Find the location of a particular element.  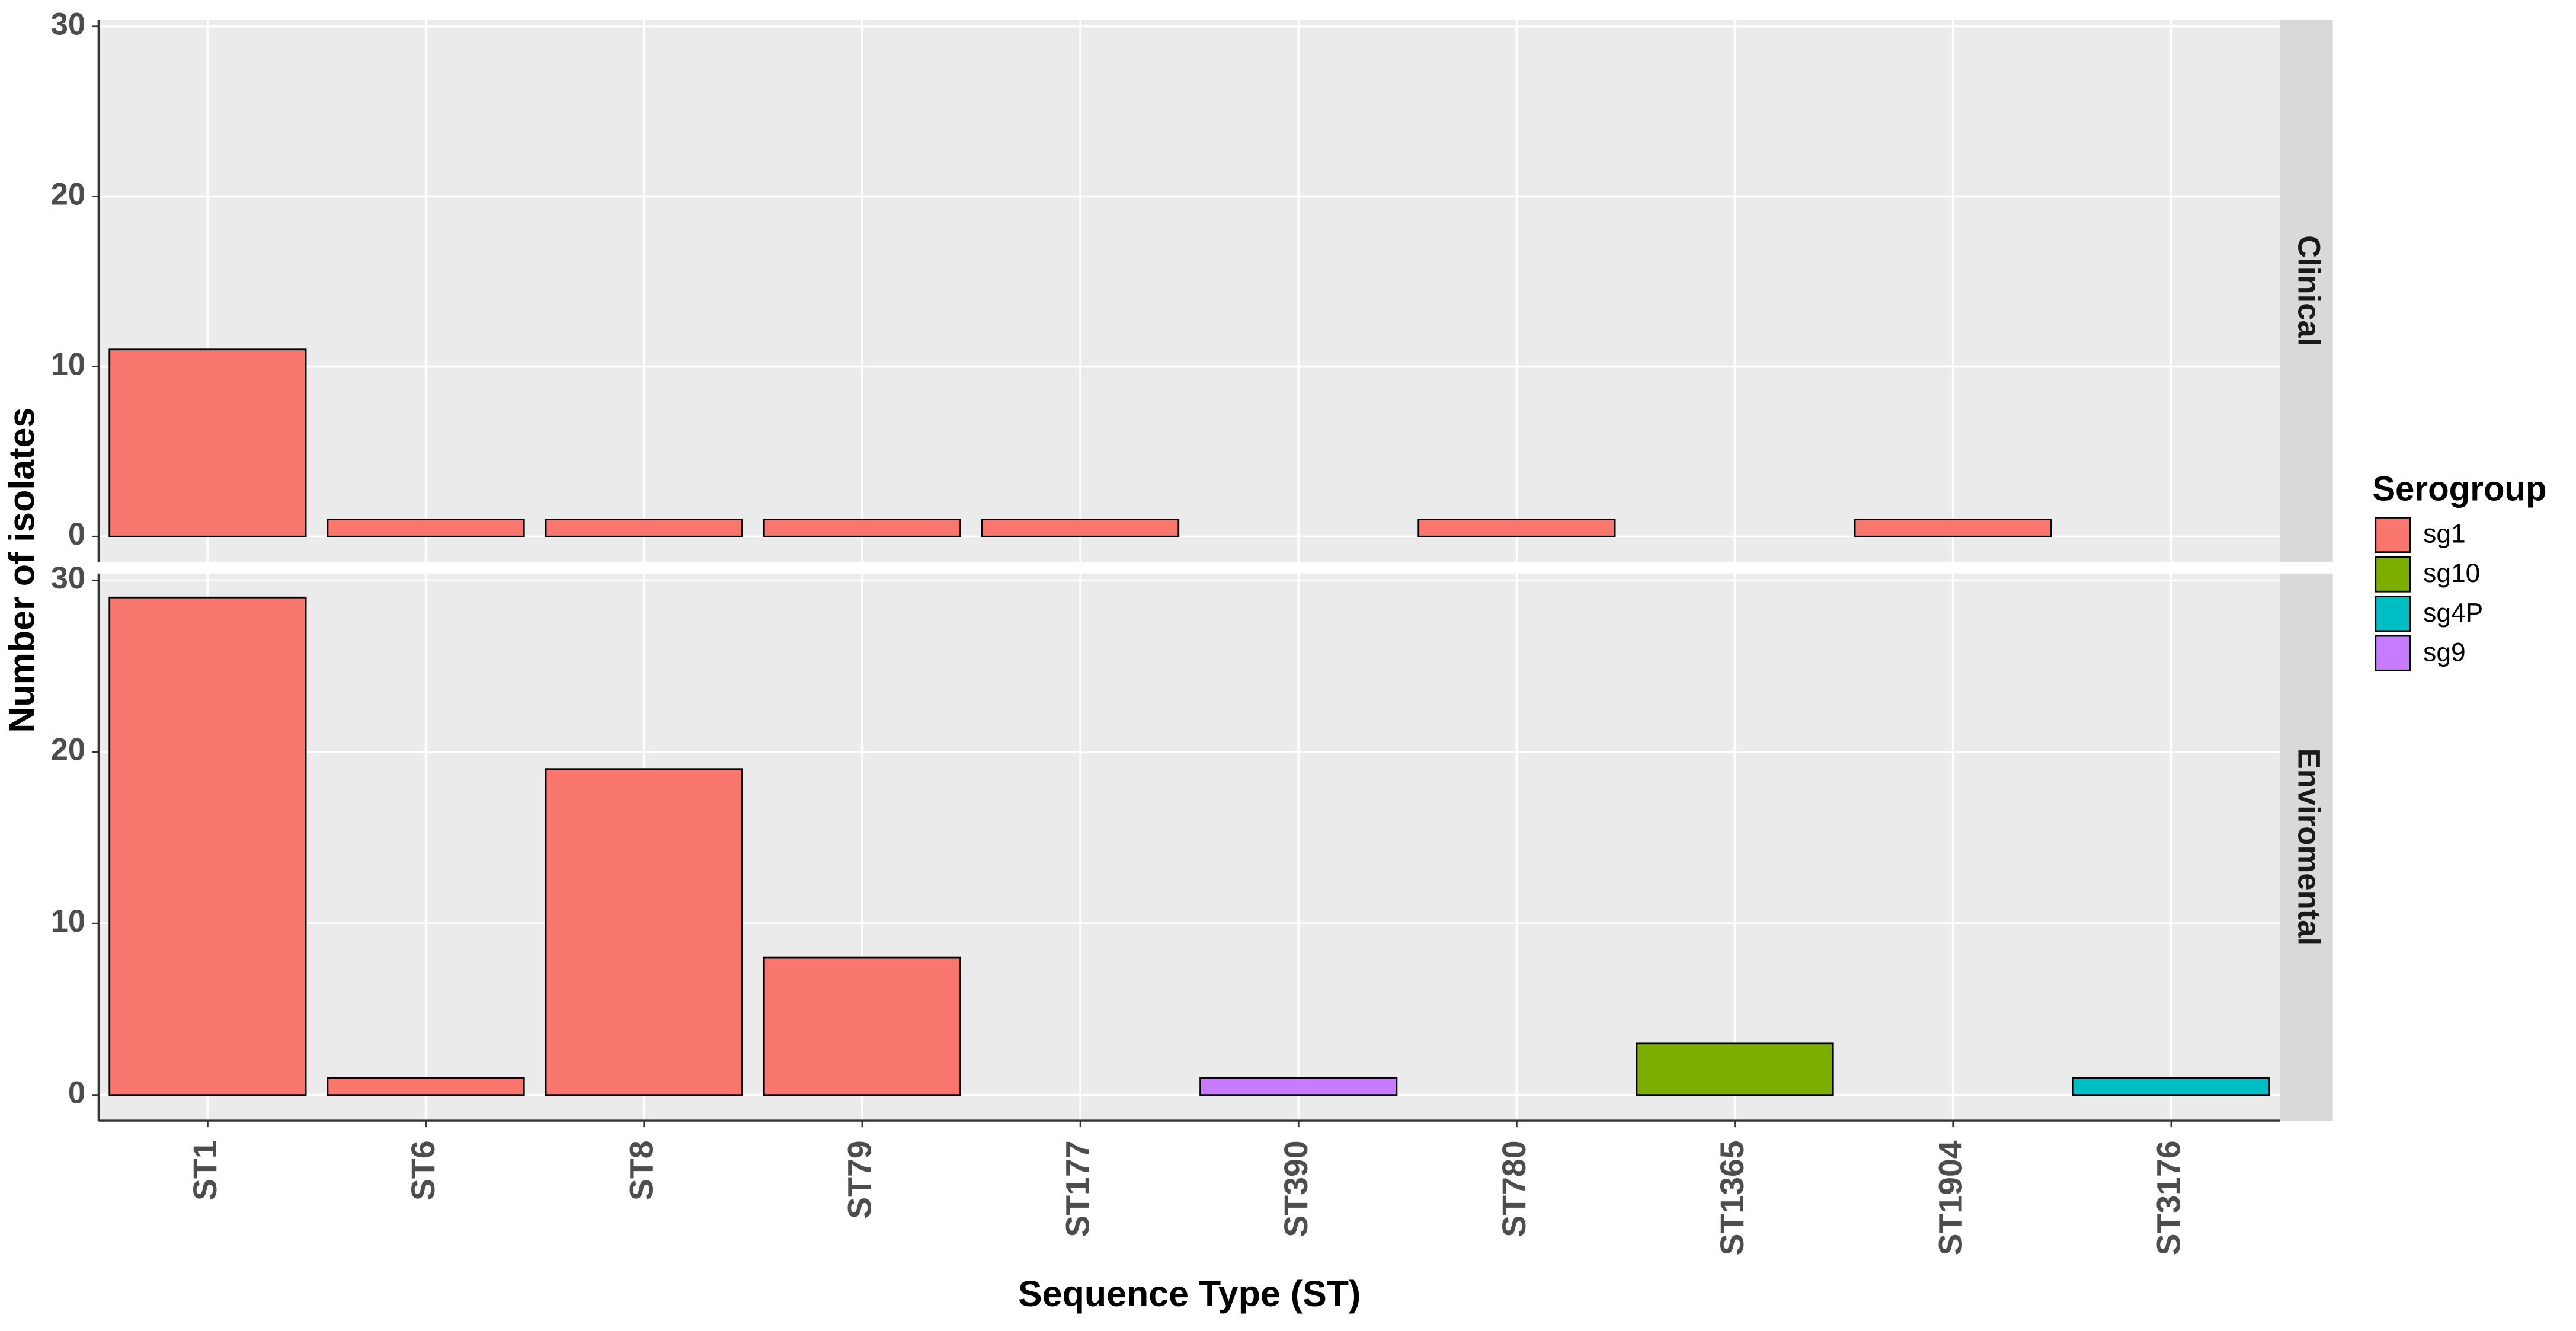

x-tick-label: ST390 is located at coordinates (1296, 1188).